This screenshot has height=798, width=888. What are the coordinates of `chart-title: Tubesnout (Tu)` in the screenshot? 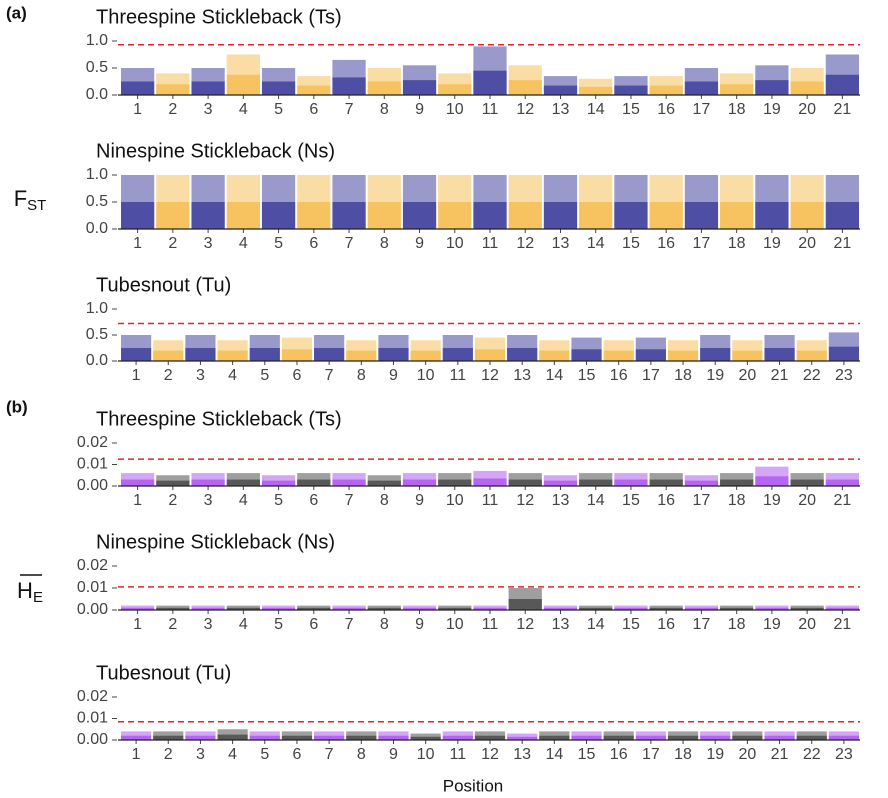 It's located at (163, 673).